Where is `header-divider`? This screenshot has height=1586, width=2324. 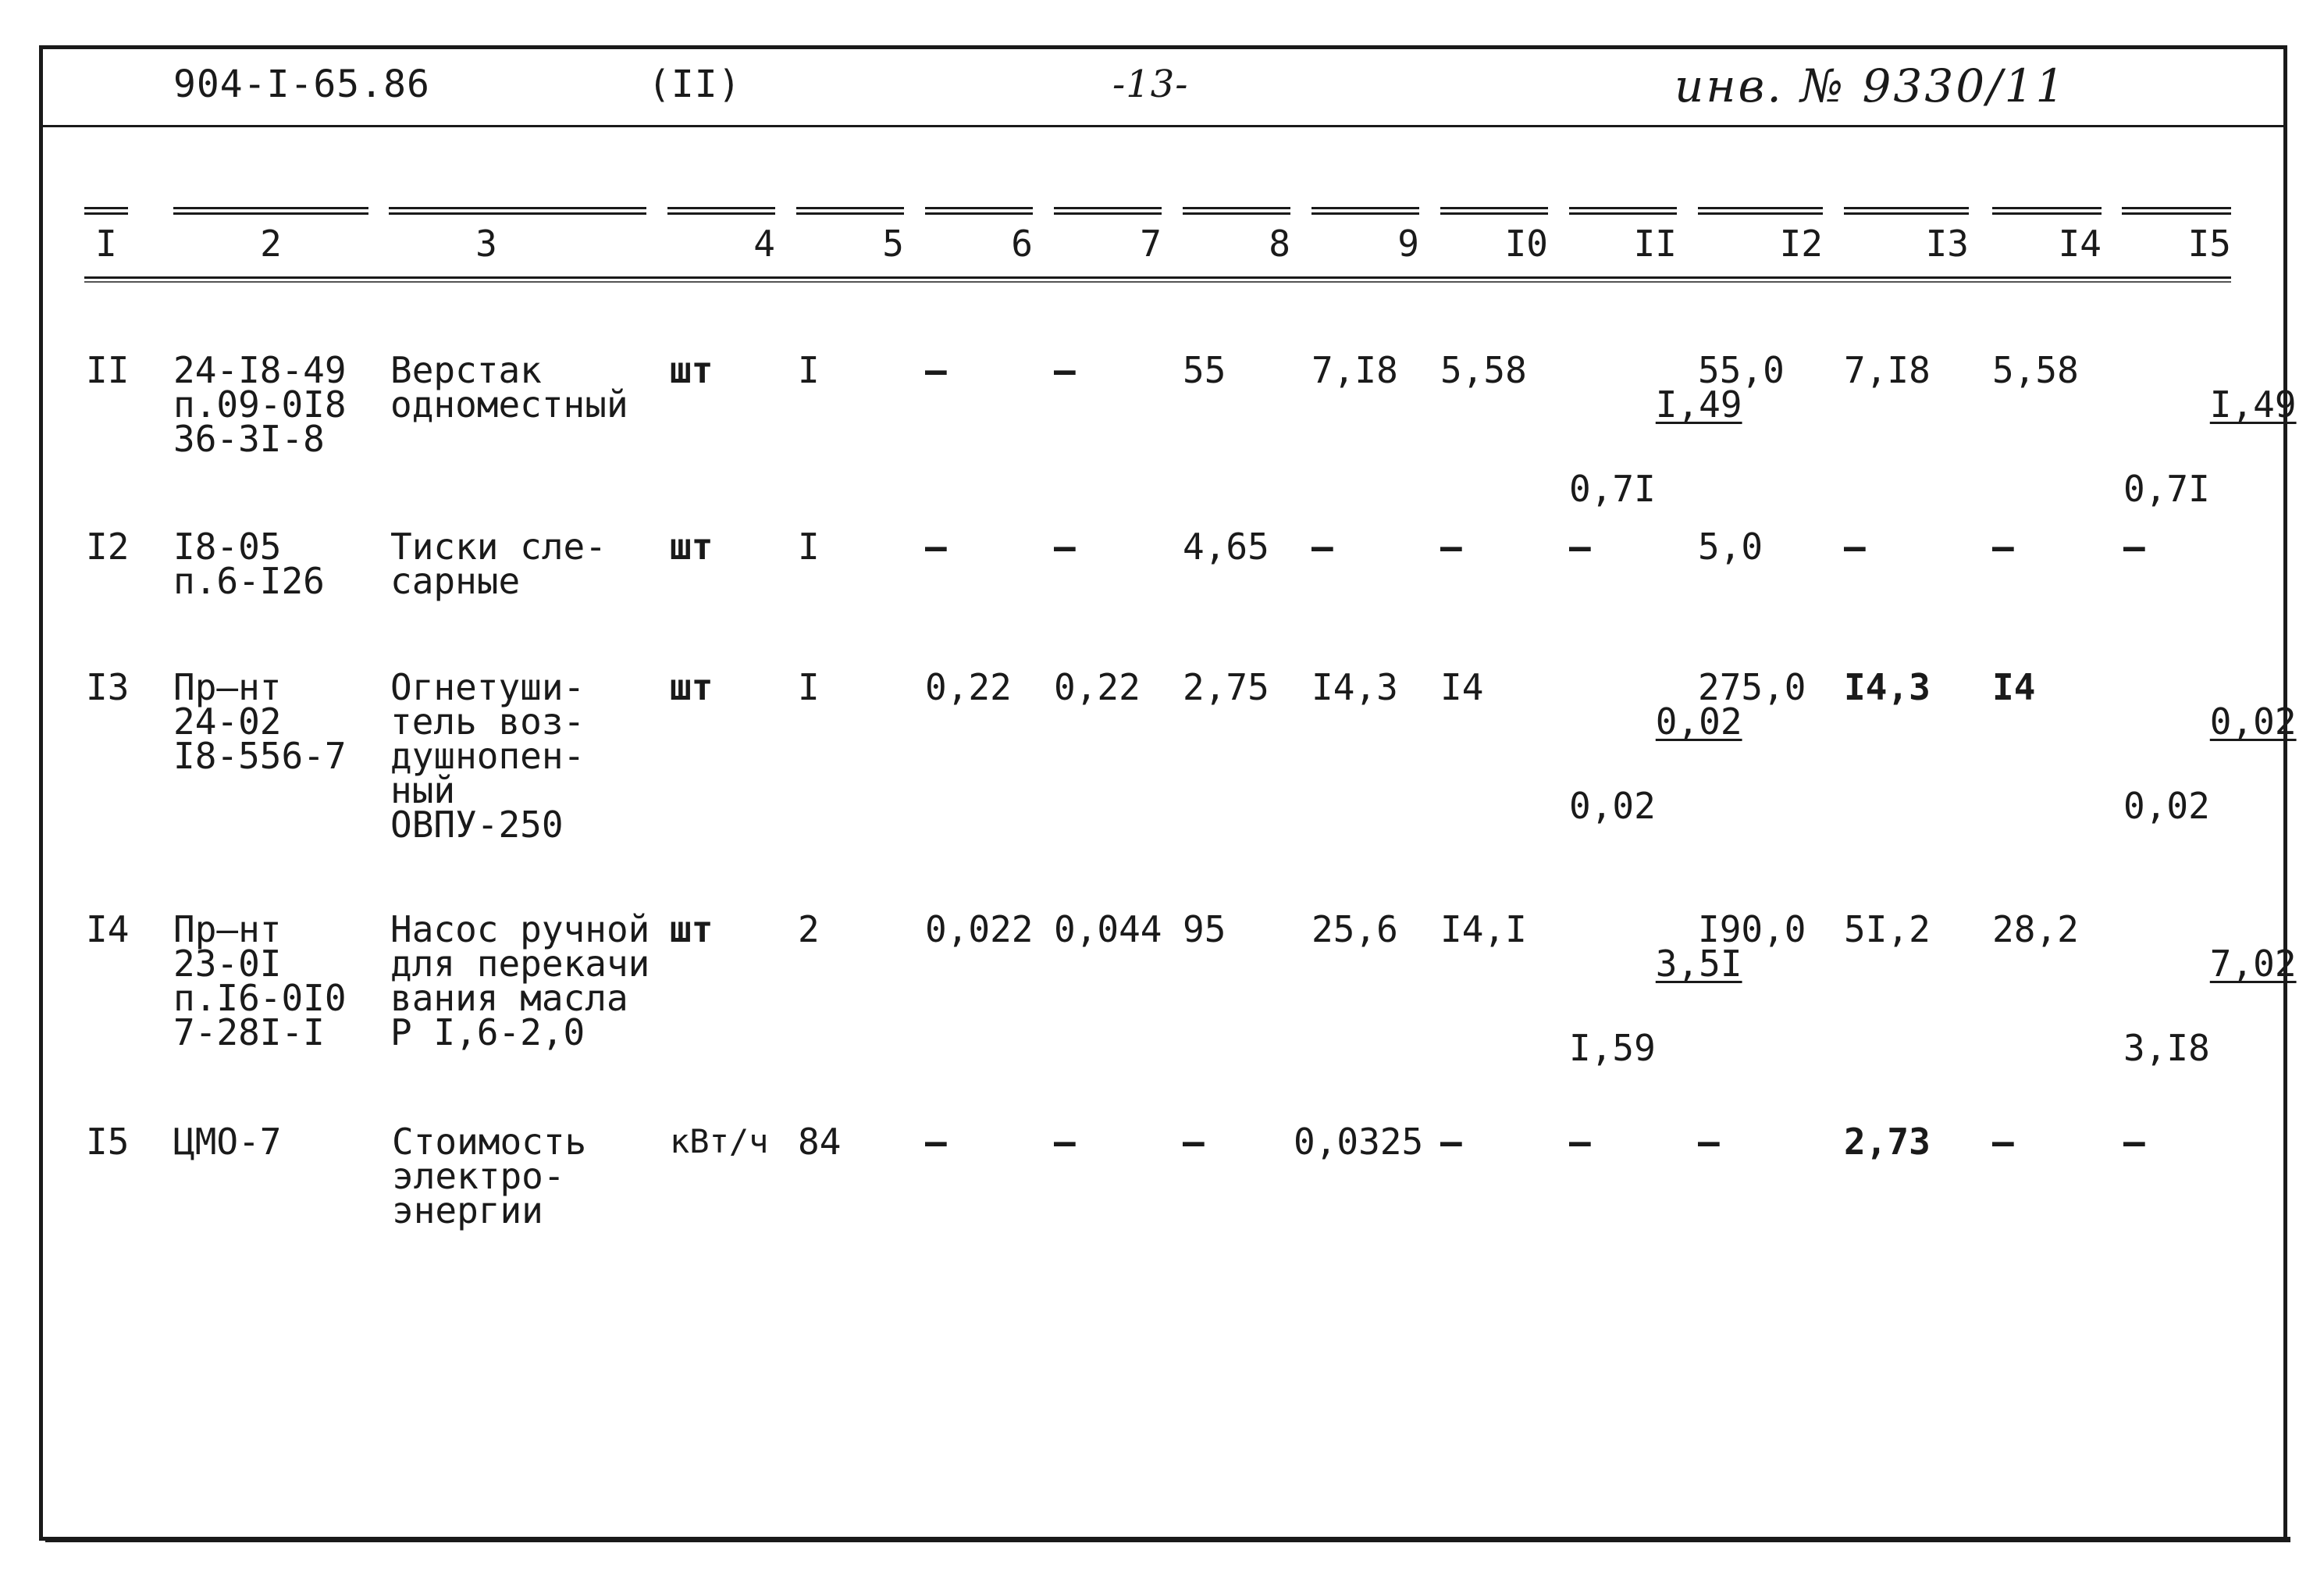 header-divider is located at coordinates (1163, 126).